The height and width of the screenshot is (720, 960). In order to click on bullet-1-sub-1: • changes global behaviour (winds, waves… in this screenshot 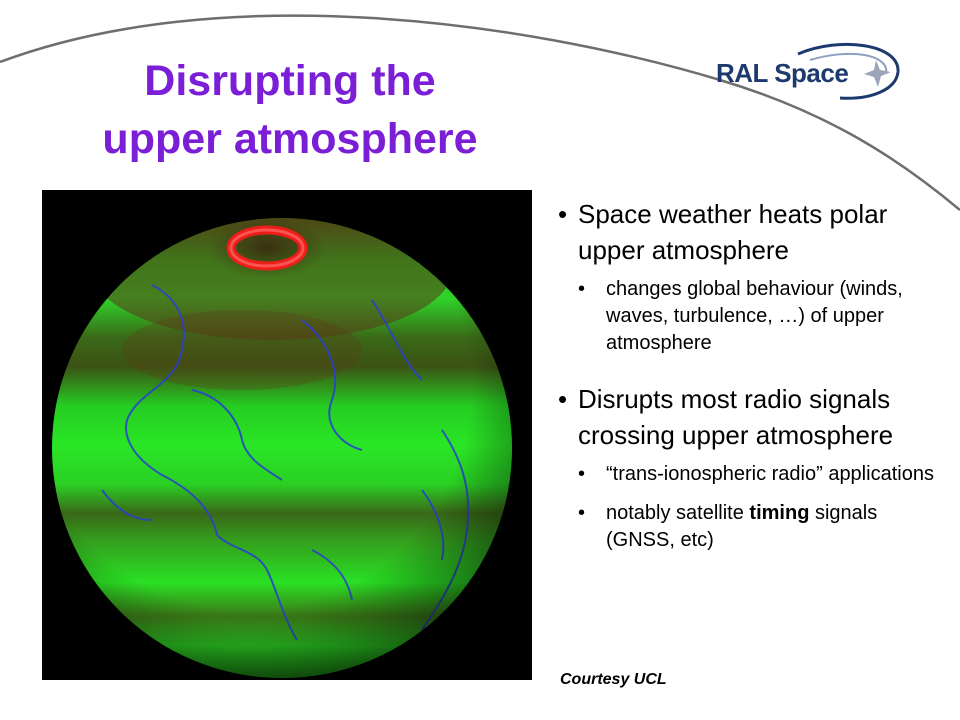, I will do `click(751, 316)`.